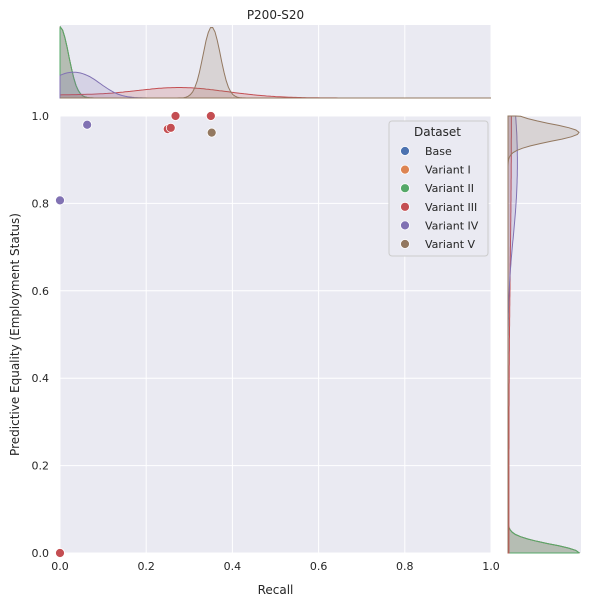 This screenshot has height=606, width=591. I want to click on legend-marker-variant-v, so click(405, 244).